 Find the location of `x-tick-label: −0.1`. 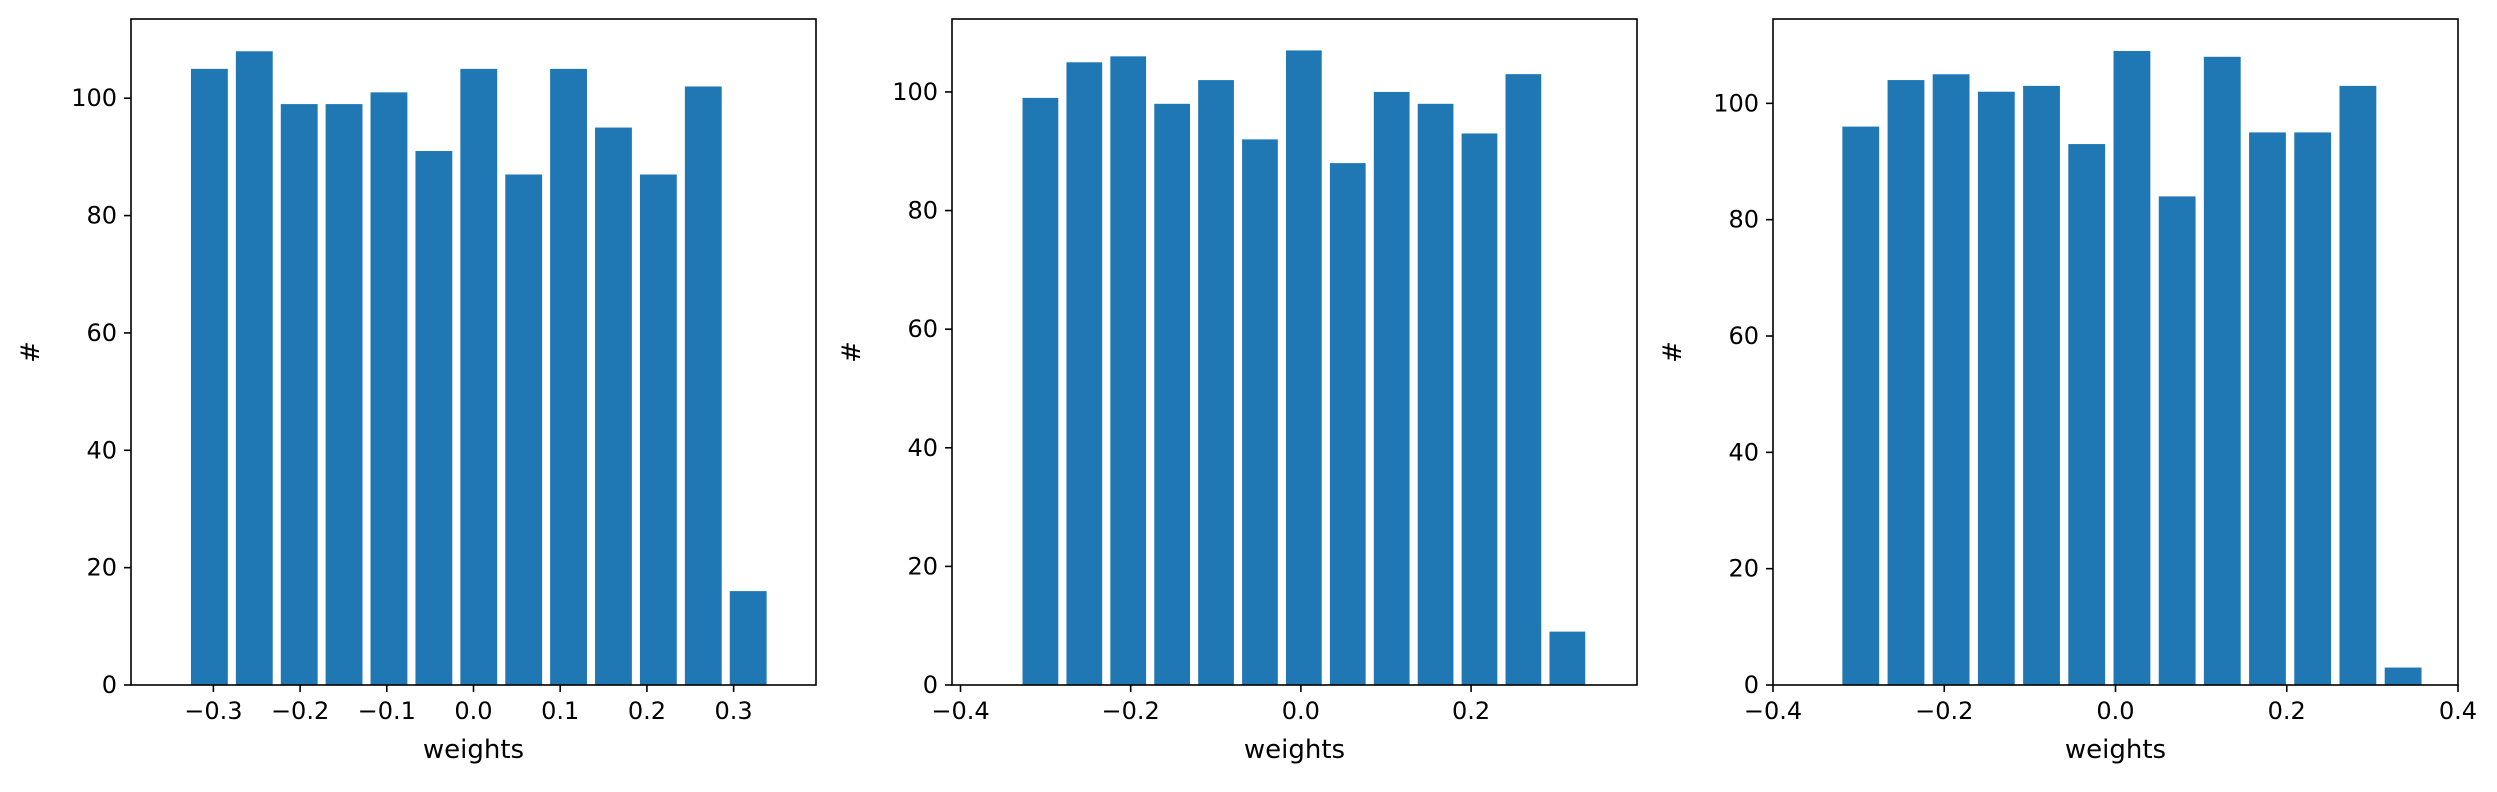

x-tick-label: −0.1 is located at coordinates (387, 711).